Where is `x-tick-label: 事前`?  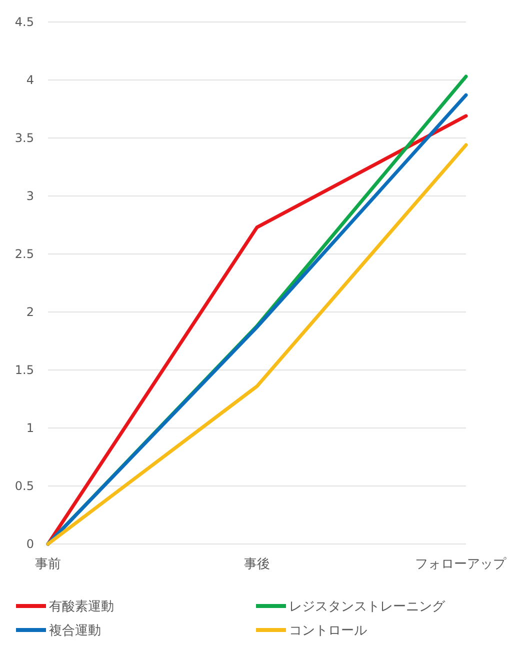
x-tick-label: 事前 is located at coordinates (48, 564).